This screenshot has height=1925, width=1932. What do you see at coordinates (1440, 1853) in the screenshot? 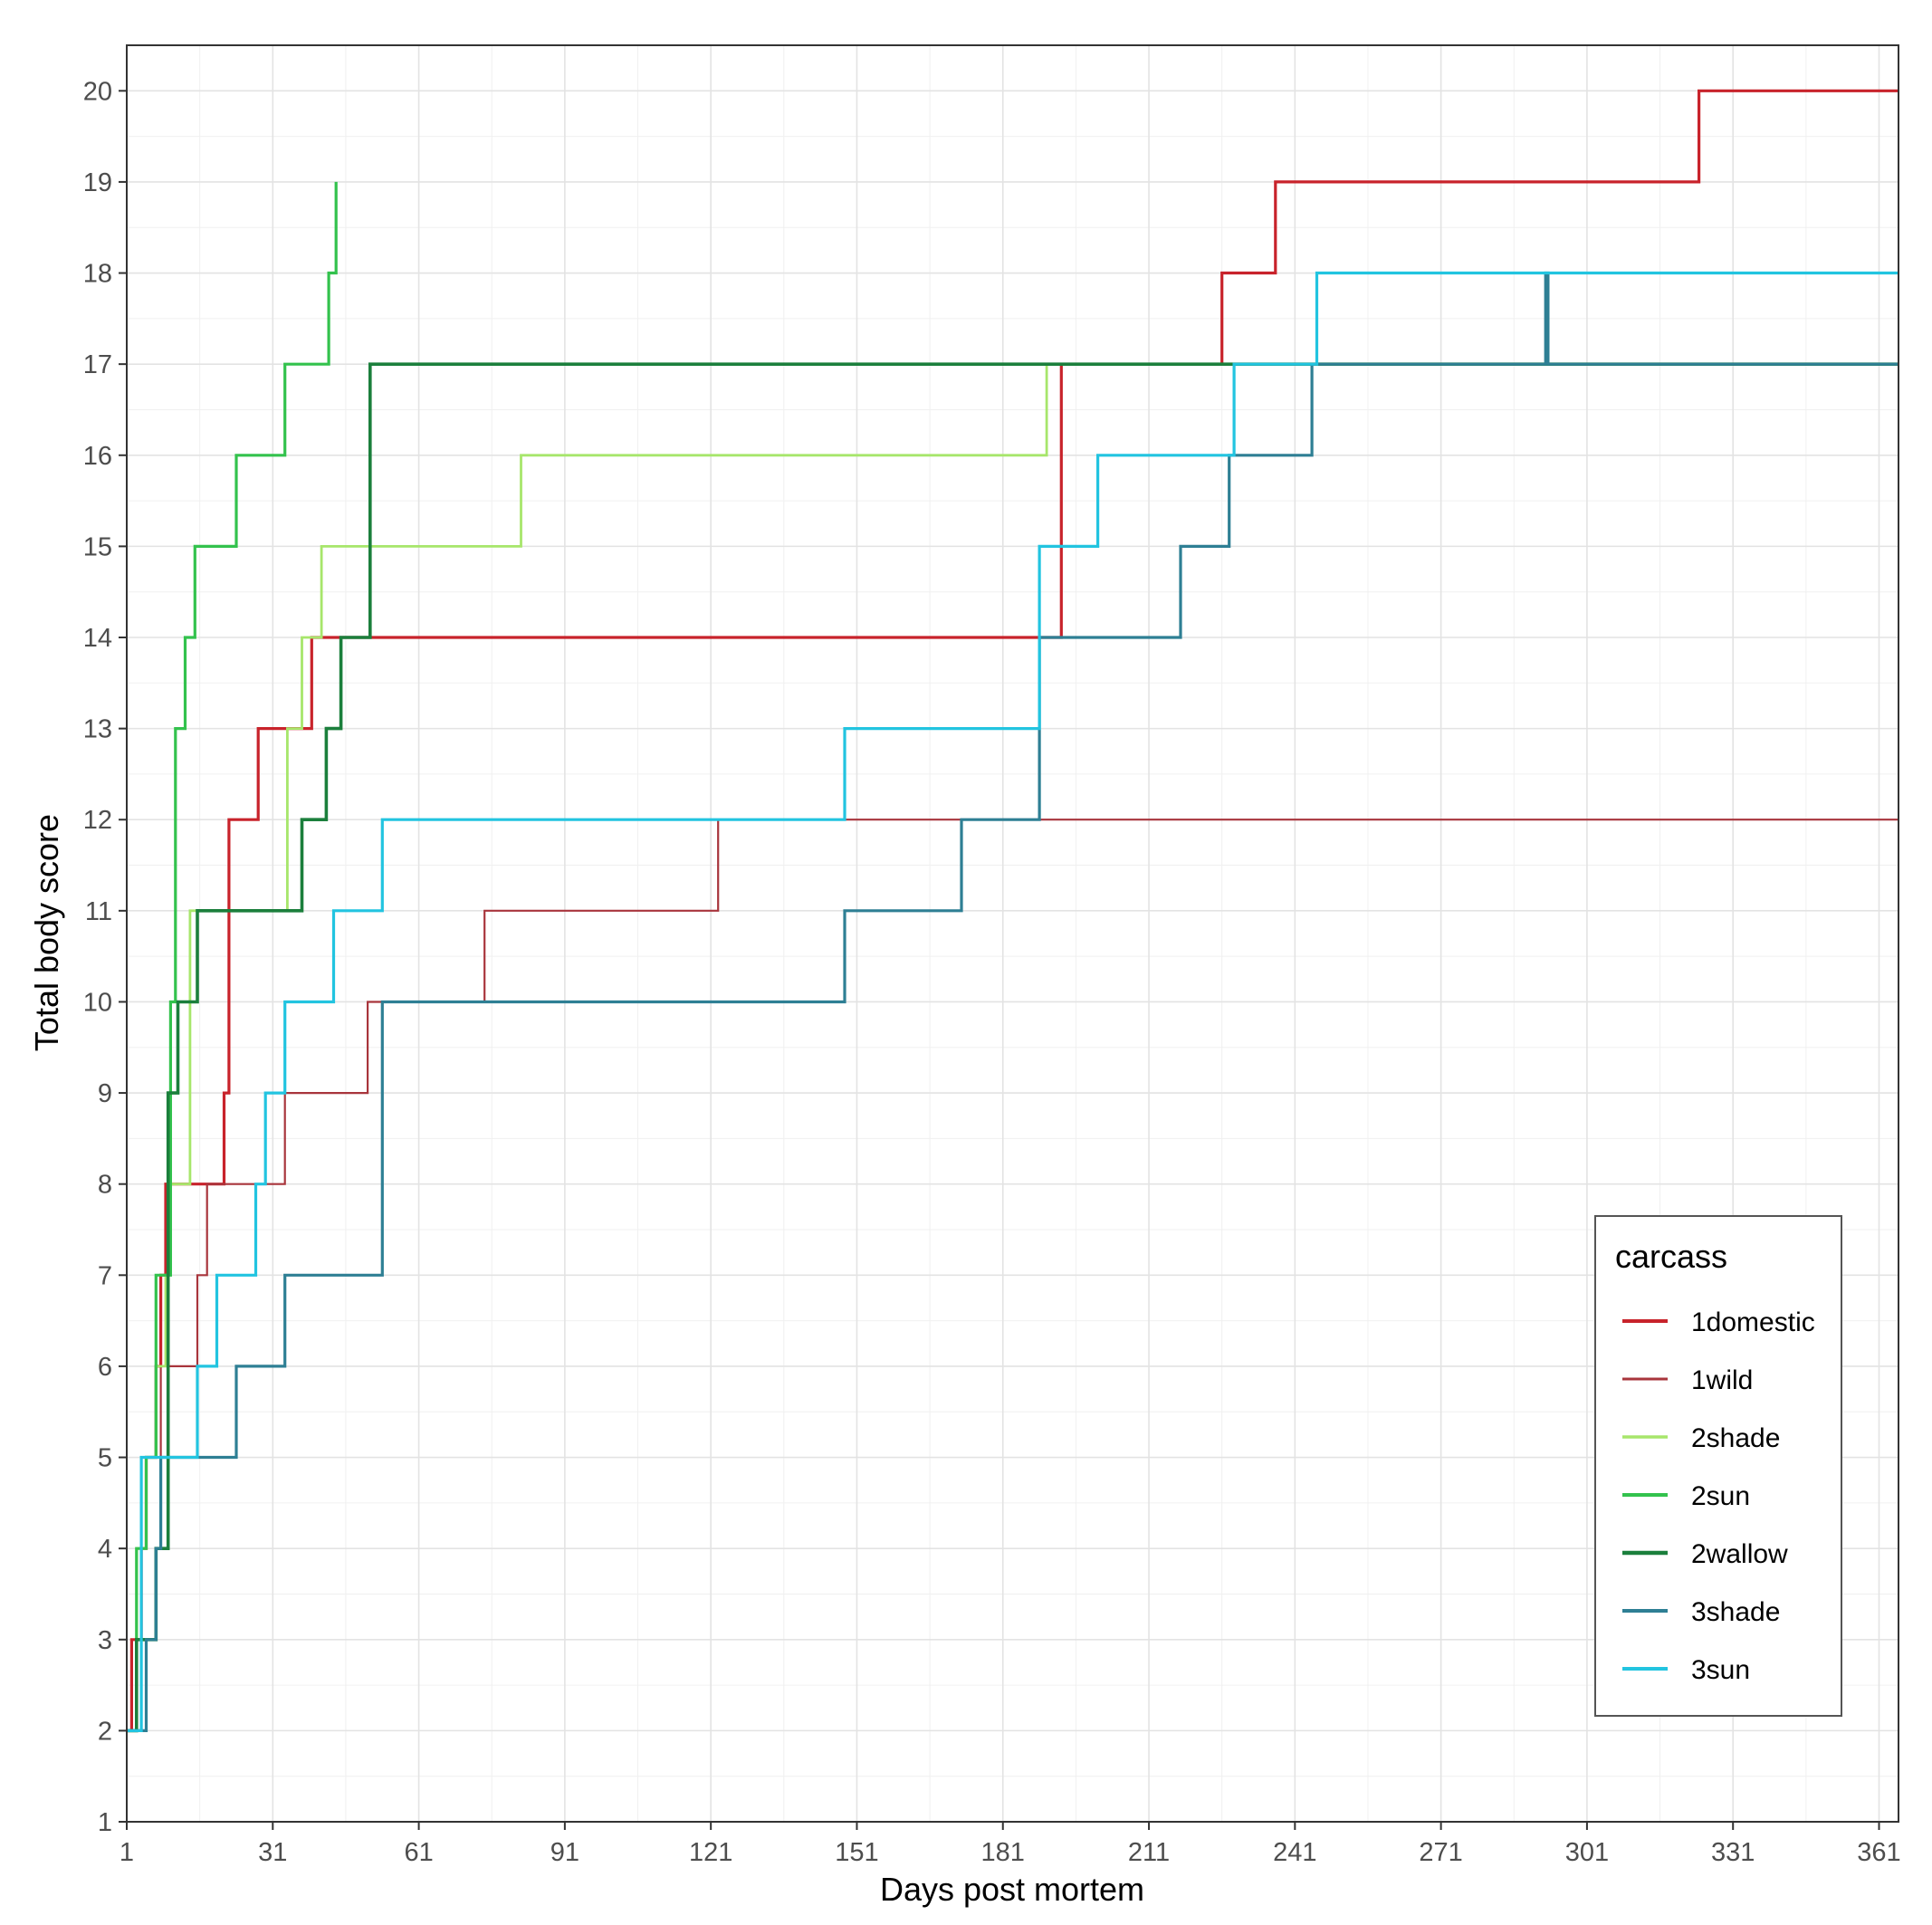
I see `x-tick-label: 271` at bounding box center [1440, 1853].